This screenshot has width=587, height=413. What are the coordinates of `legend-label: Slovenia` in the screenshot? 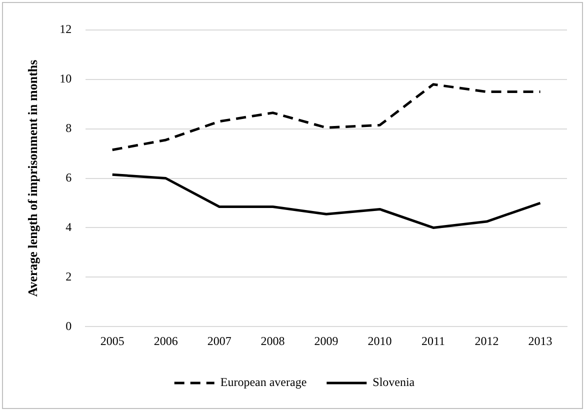 It's located at (394, 382).